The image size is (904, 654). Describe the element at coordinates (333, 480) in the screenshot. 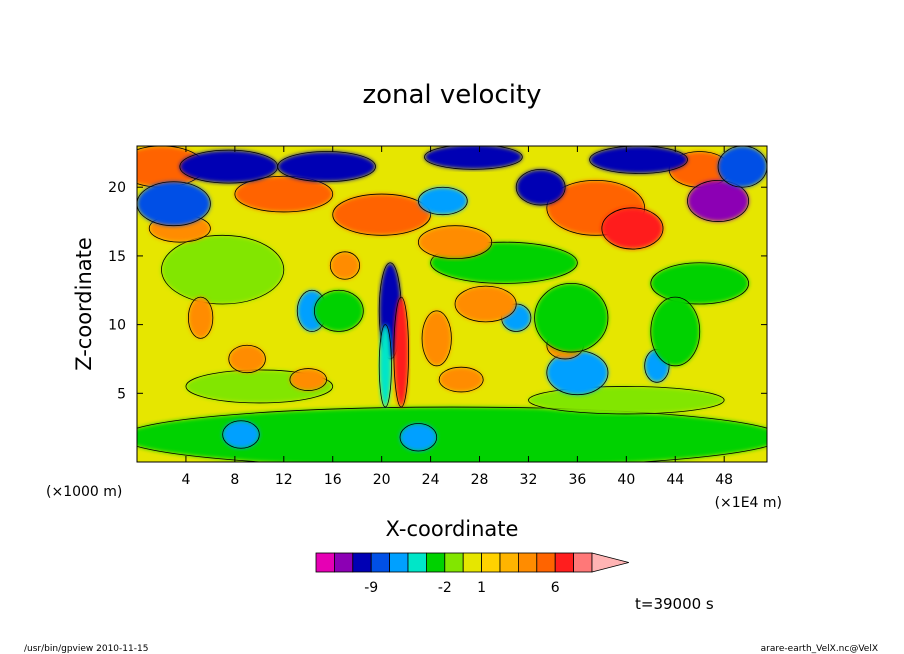

I see `x-tick-label: 16` at that location.